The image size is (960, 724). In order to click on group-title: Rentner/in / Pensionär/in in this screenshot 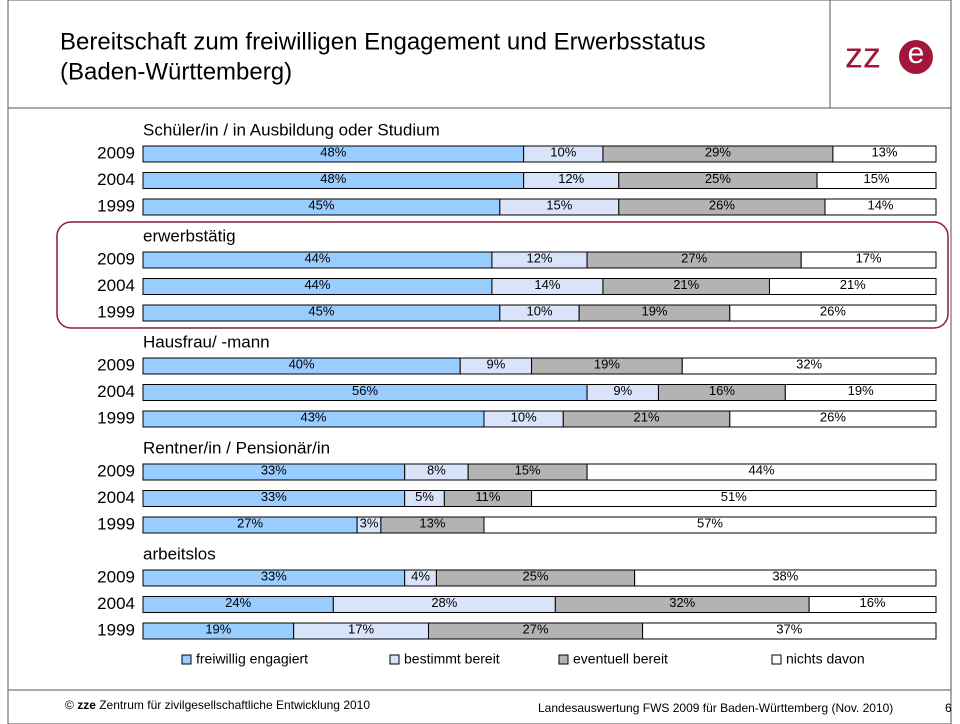, I will do `click(236, 447)`.